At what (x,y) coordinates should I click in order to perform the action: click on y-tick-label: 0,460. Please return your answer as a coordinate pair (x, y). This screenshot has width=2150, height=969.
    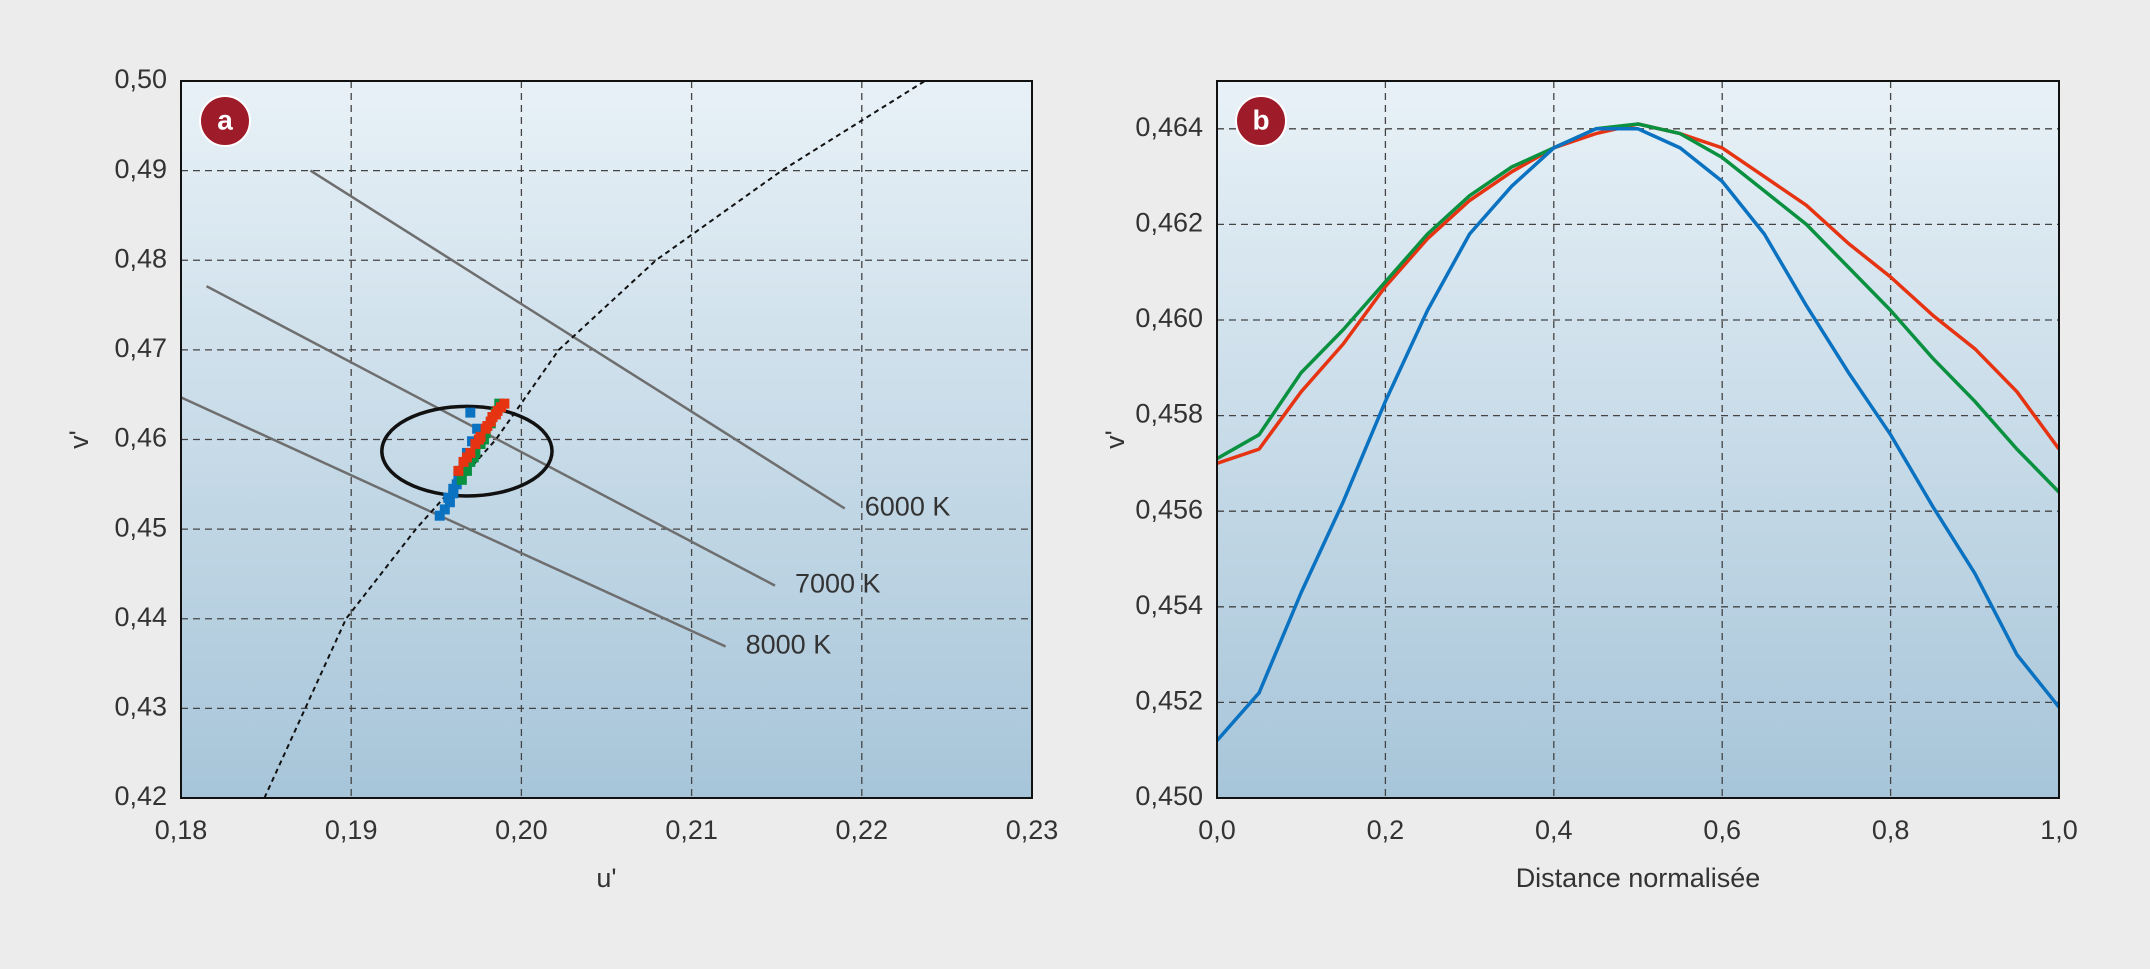
    Looking at the image, I should click on (1169, 318).